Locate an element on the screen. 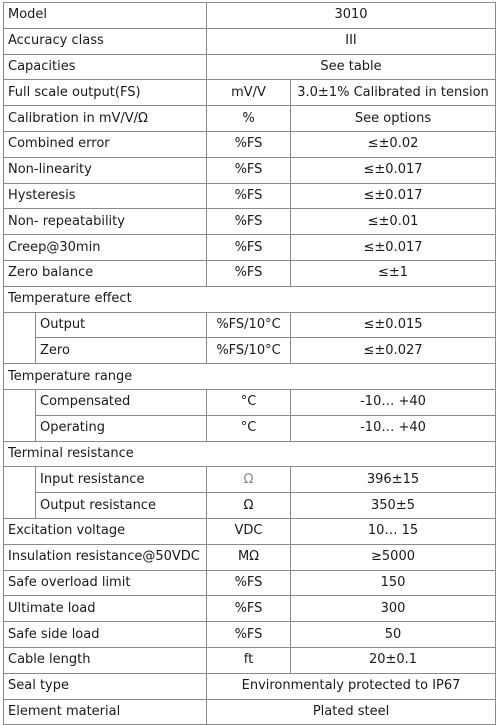  spec-sublabel: Compensated is located at coordinates (121, 402).